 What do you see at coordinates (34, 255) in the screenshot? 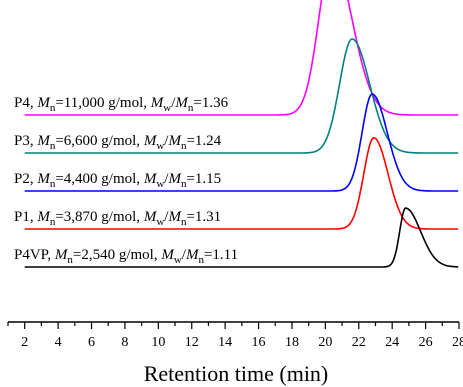
I see `label-part-prefix: P4VP,` at bounding box center [34, 255].